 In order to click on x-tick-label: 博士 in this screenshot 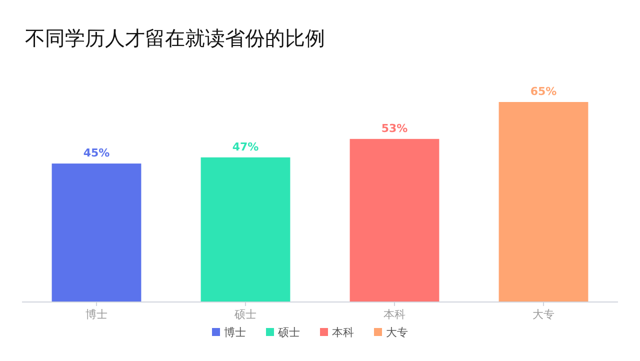, I will do `click(97, 314)`.